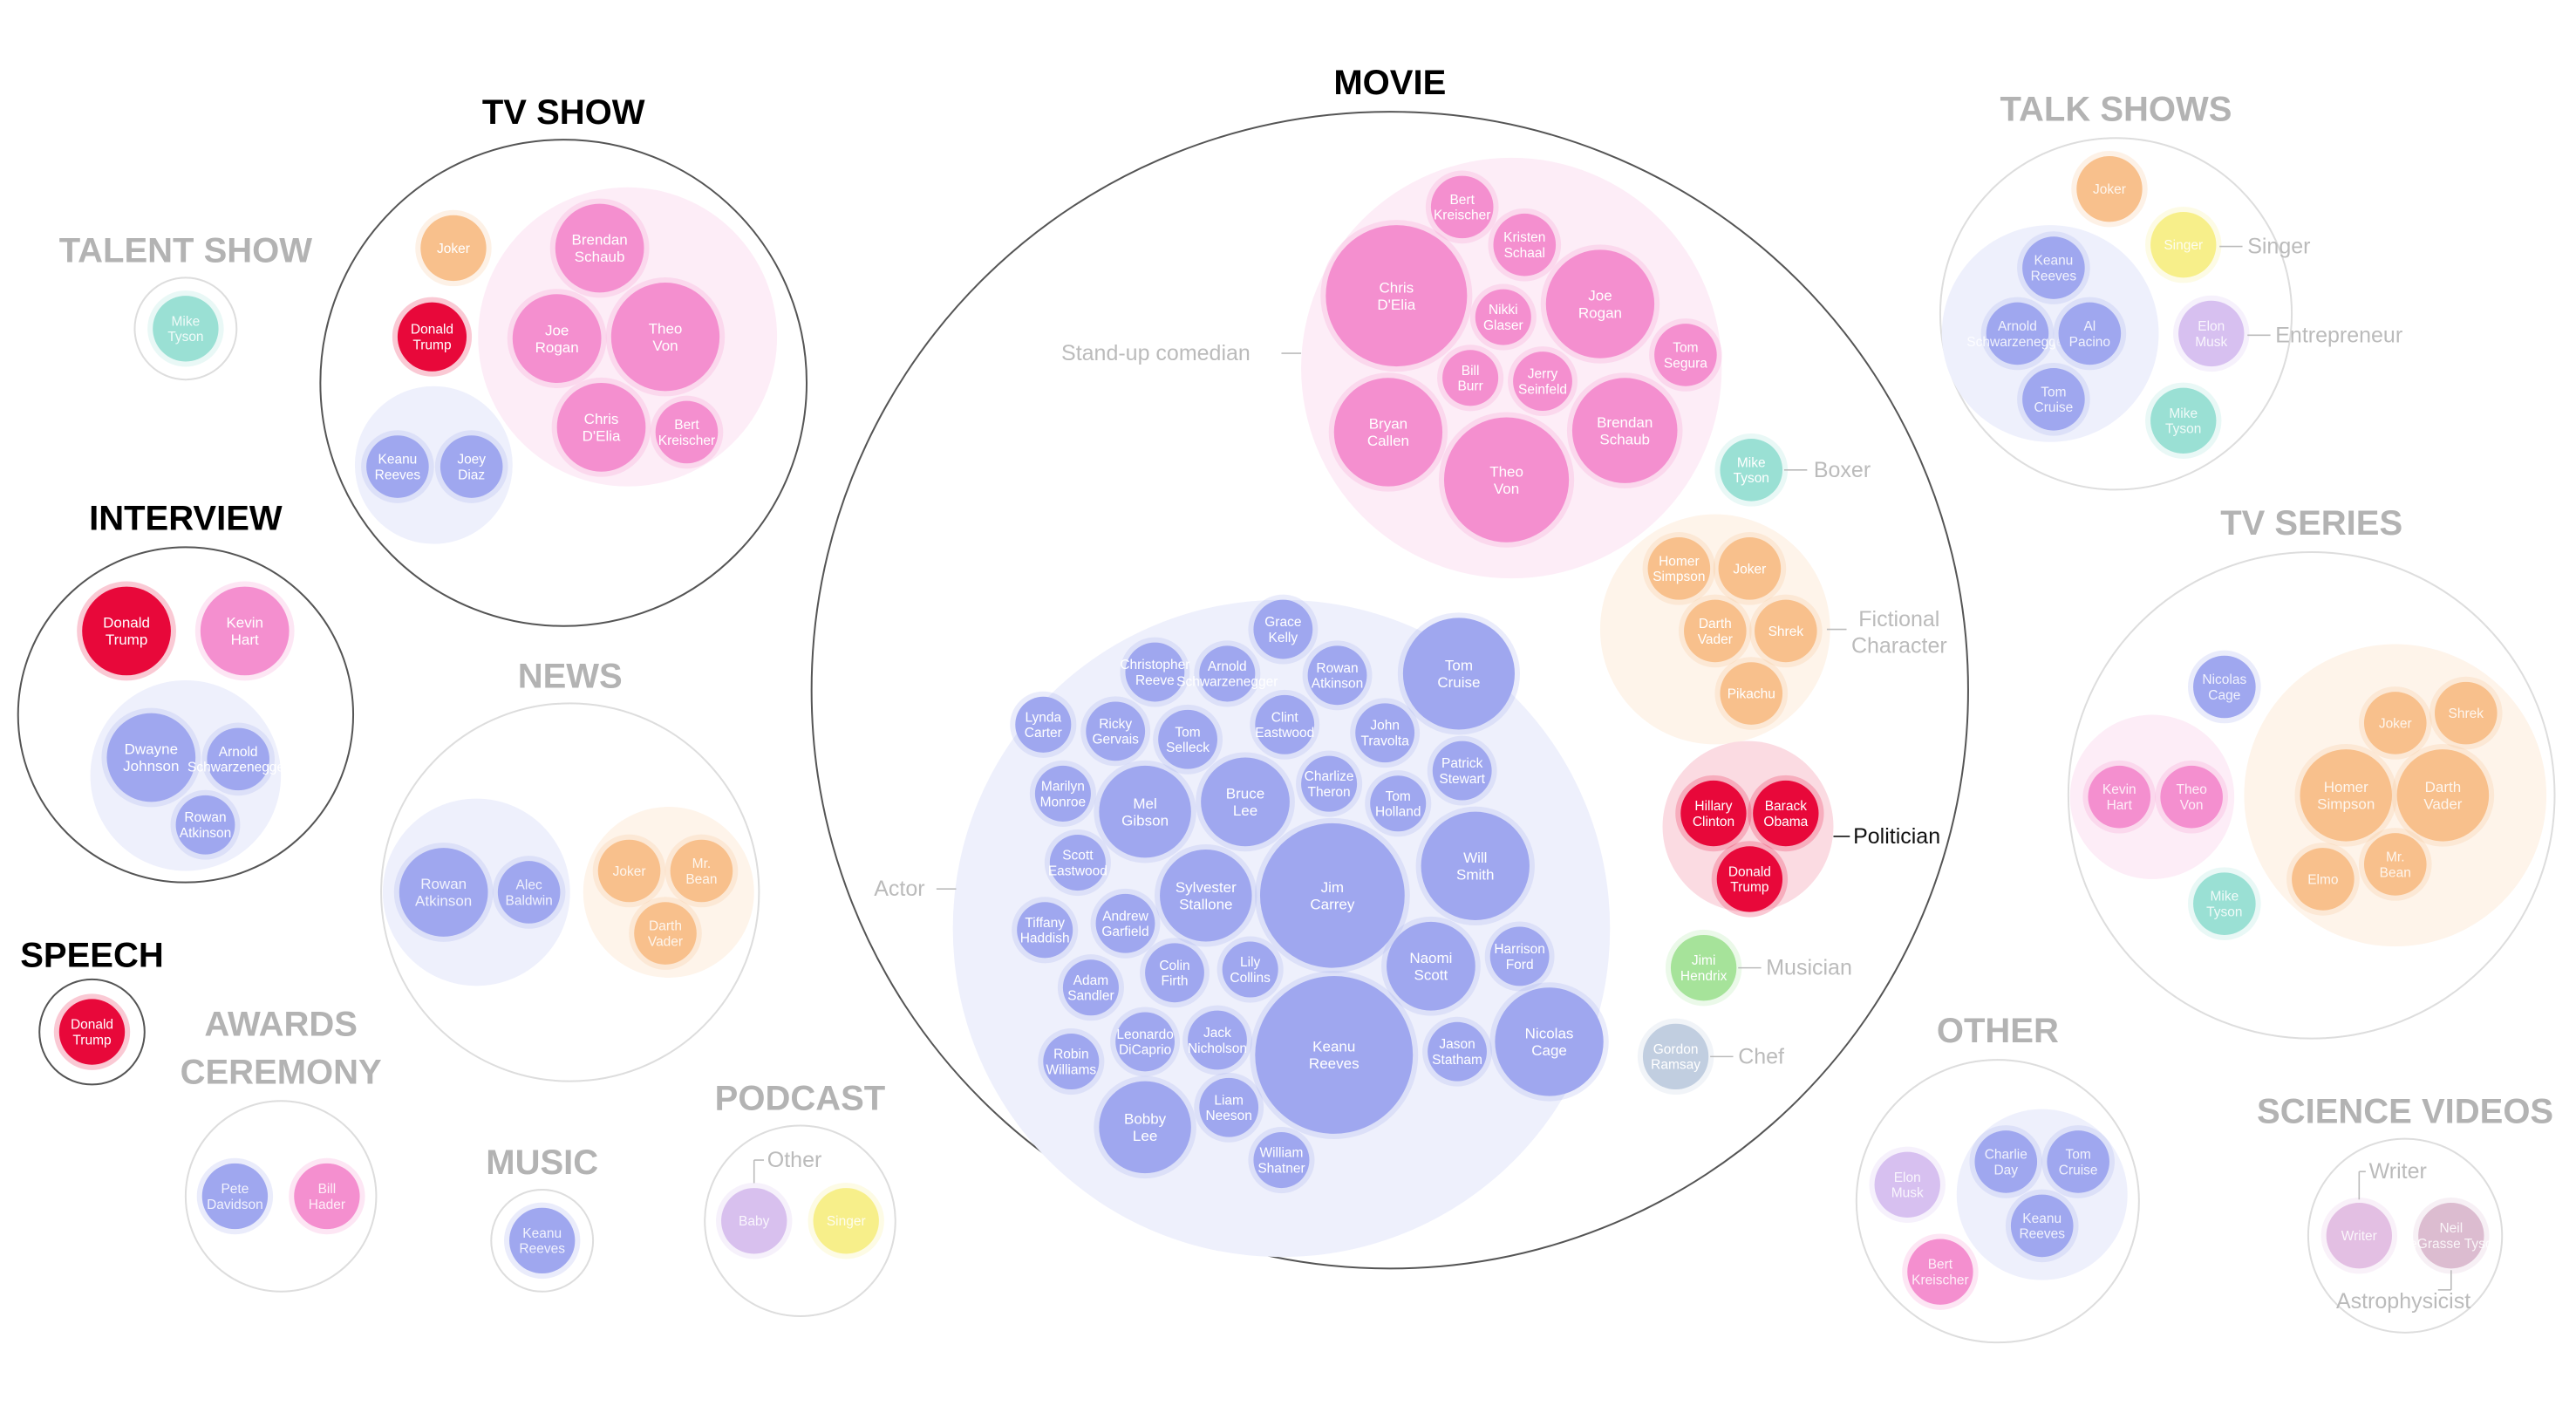 This screenshot has height=1406, width=2576. I want to click on person-bubble-will-smith: Will Smith, so click(1475, 866).